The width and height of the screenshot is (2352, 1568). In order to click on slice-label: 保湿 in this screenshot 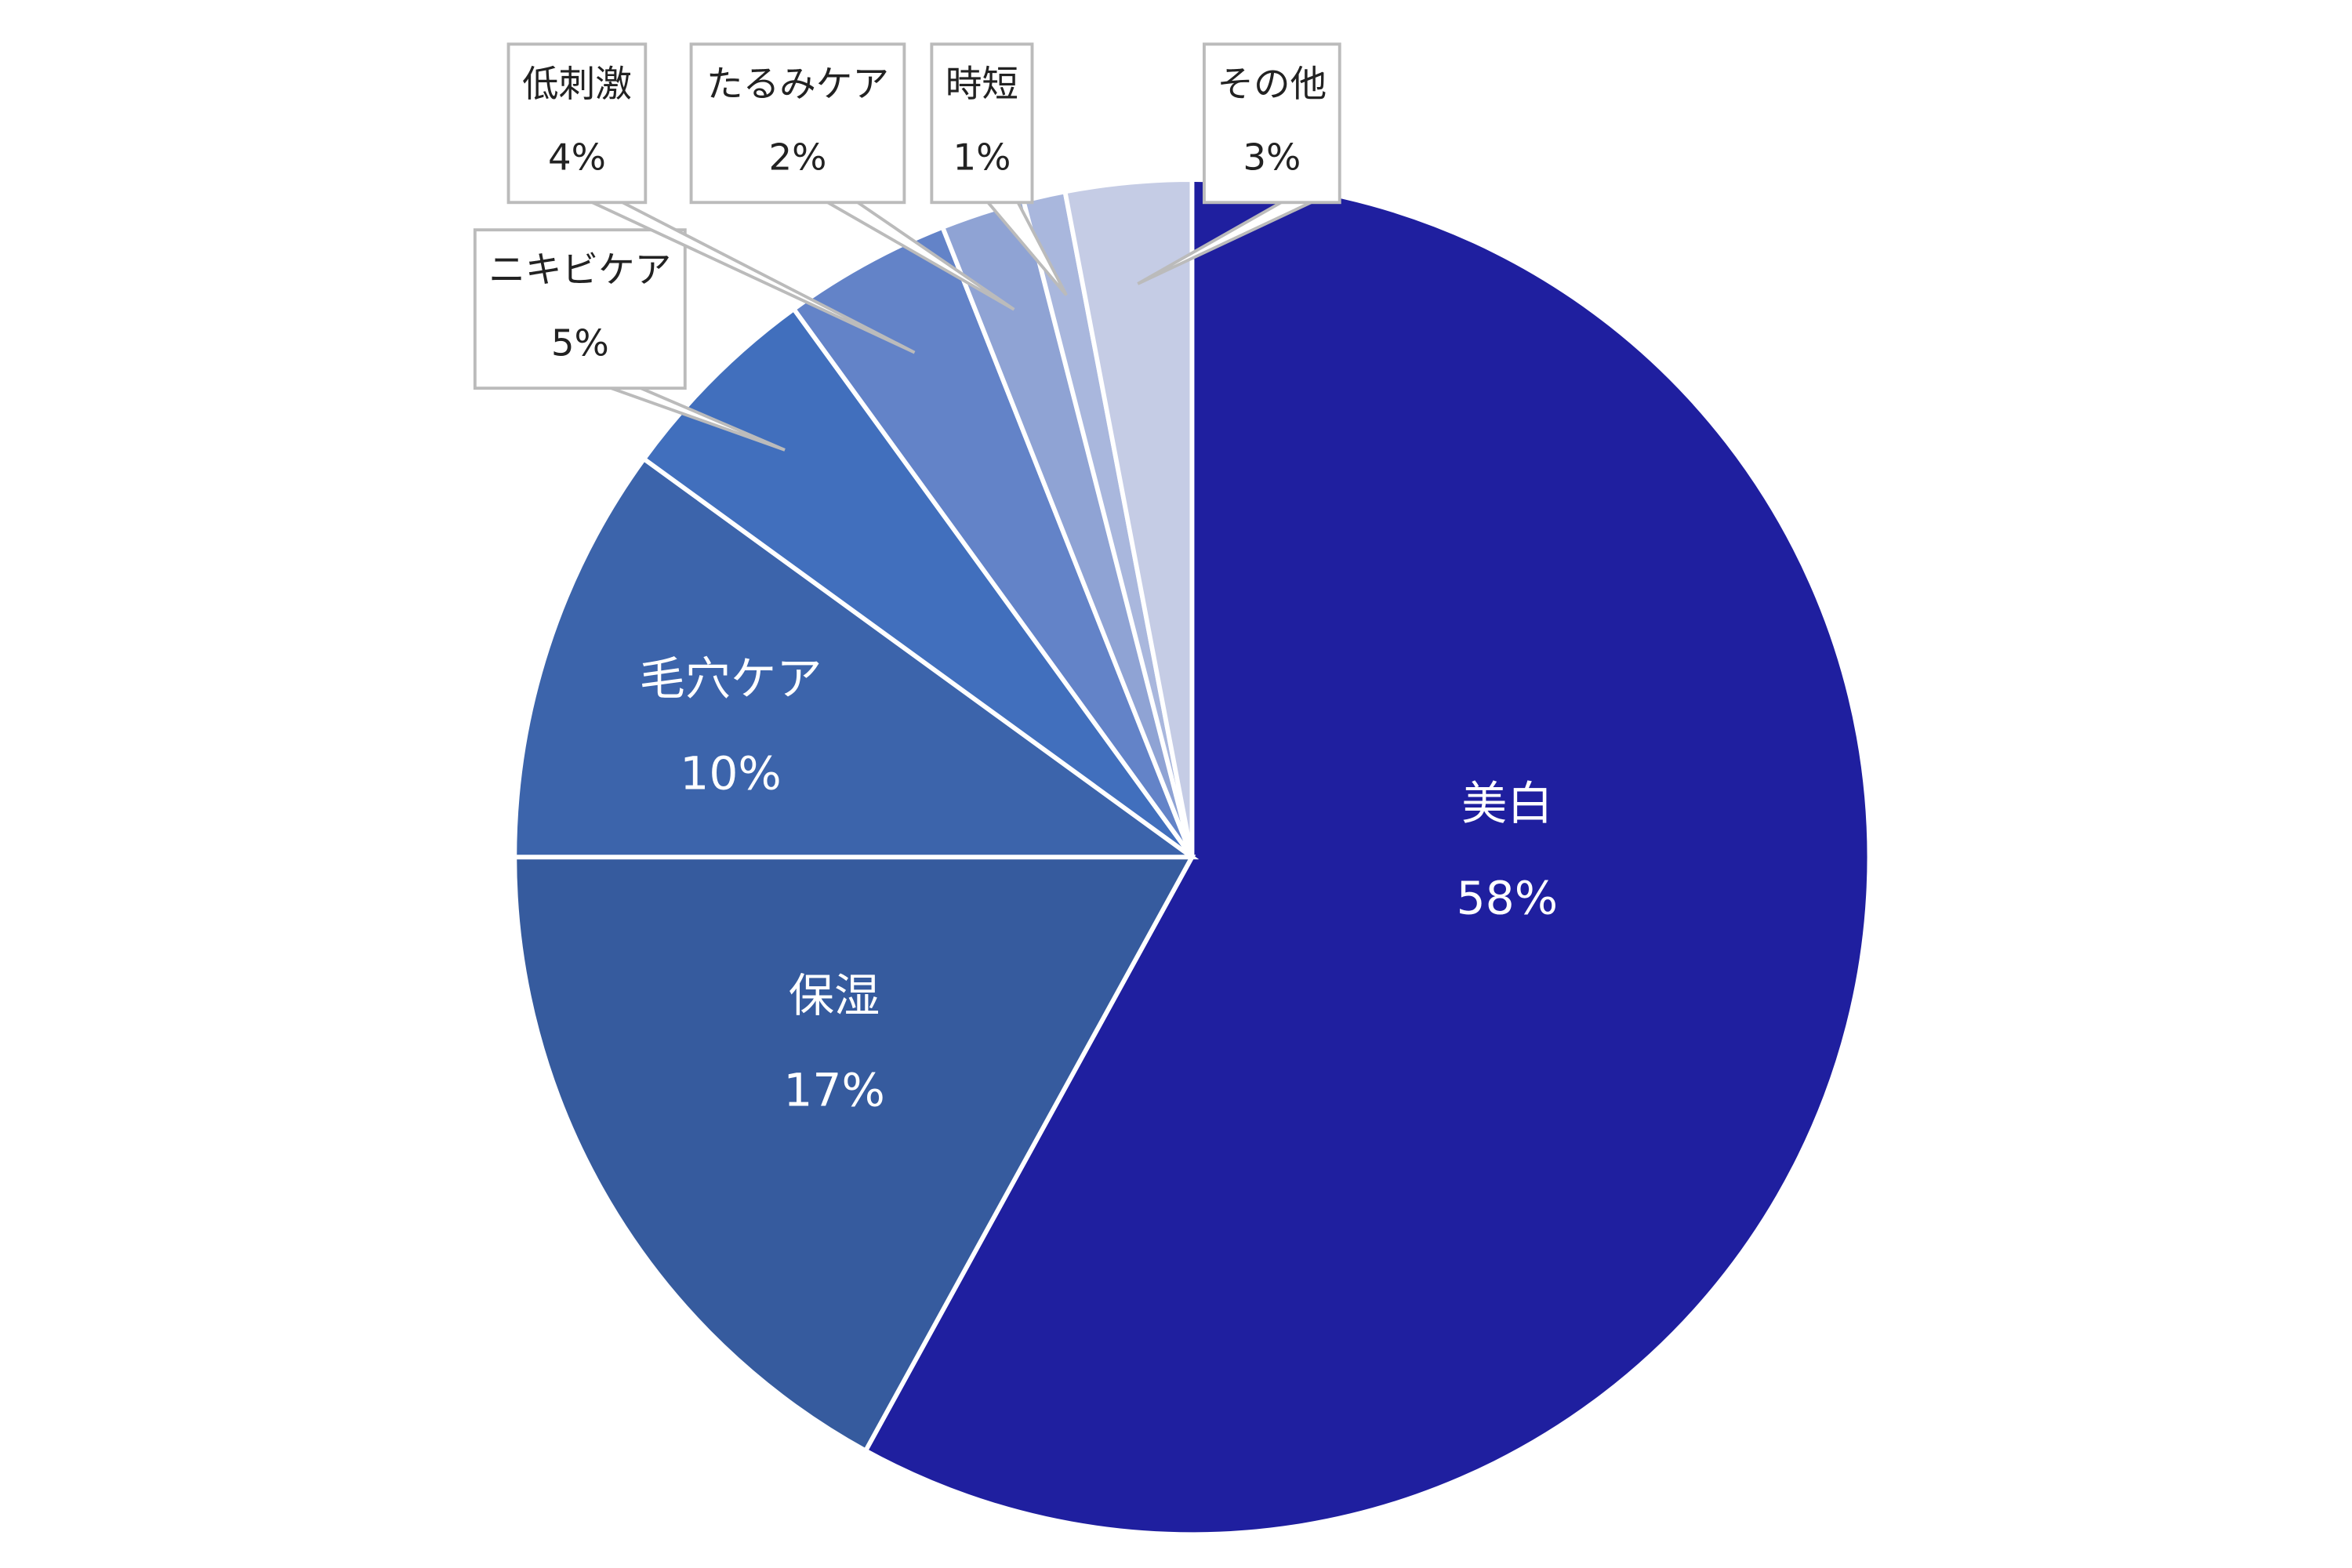, I will do `click(834, 995)`.